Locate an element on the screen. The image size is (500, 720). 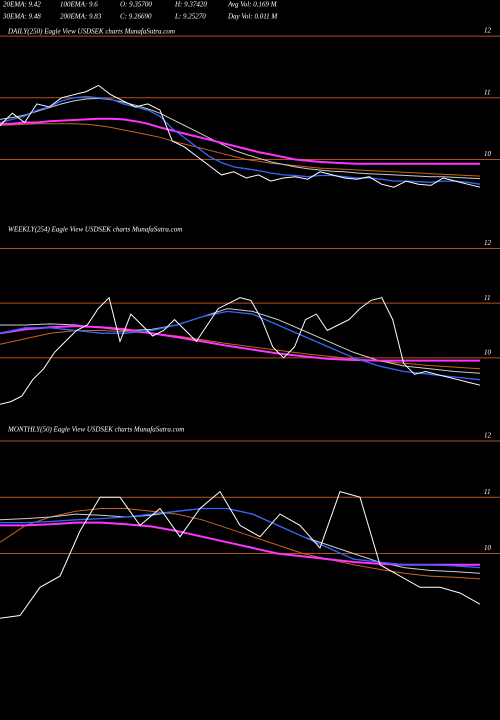
header-stat: Avg Vol: 0.169 M is located at coordinates (252, 5).